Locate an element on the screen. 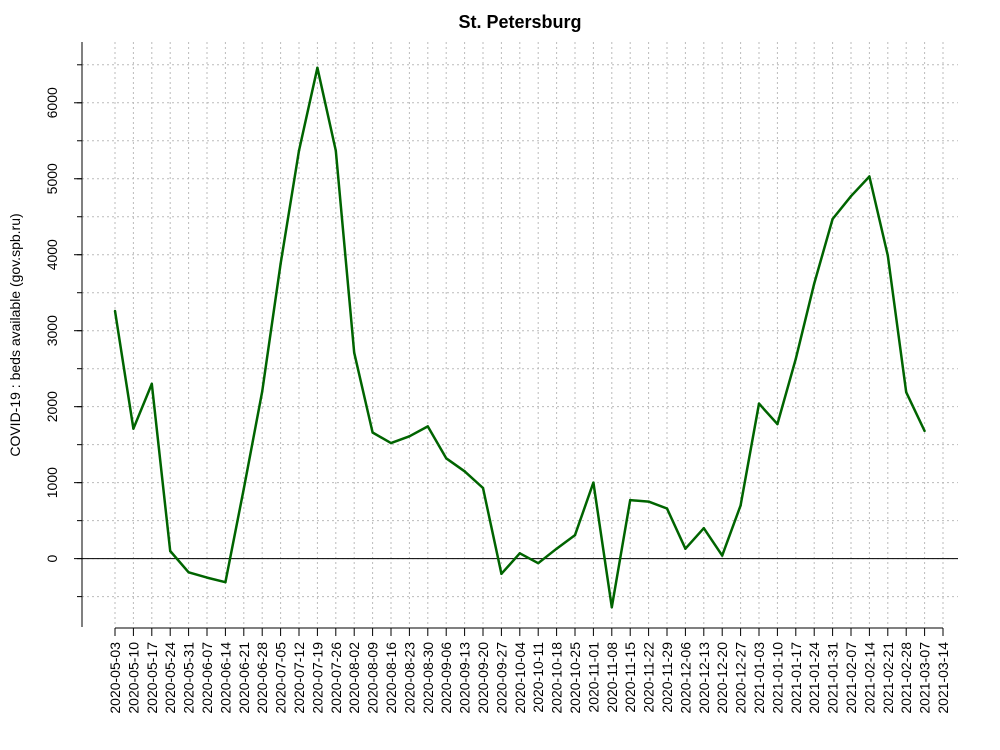  x-tick-label: 2021-02-21 is located at coordinates (888, 678).